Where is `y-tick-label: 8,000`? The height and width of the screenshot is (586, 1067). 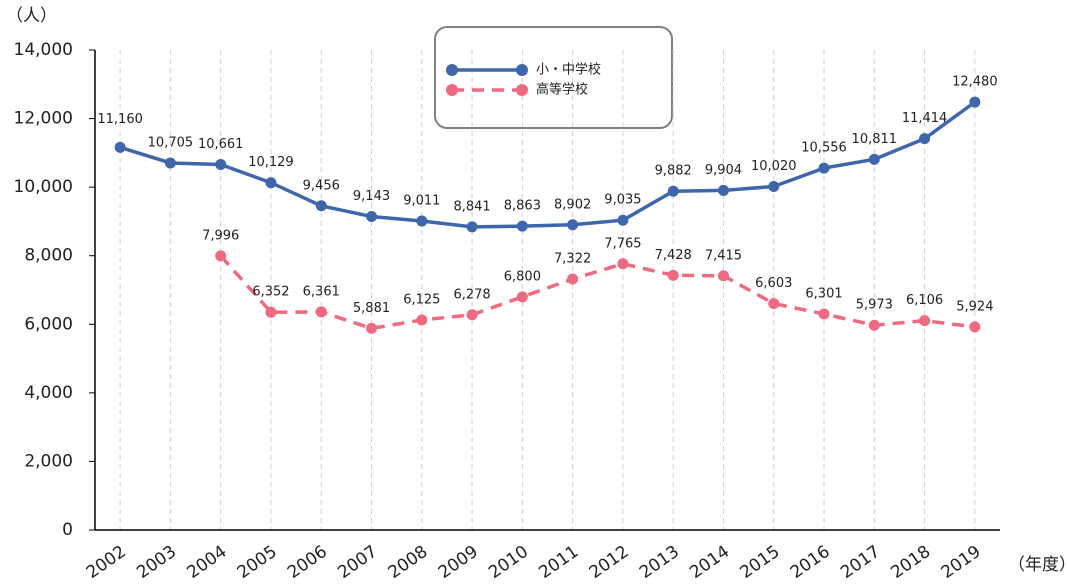
y-tick-label: 8,000 is located at coordinates (48, 256).